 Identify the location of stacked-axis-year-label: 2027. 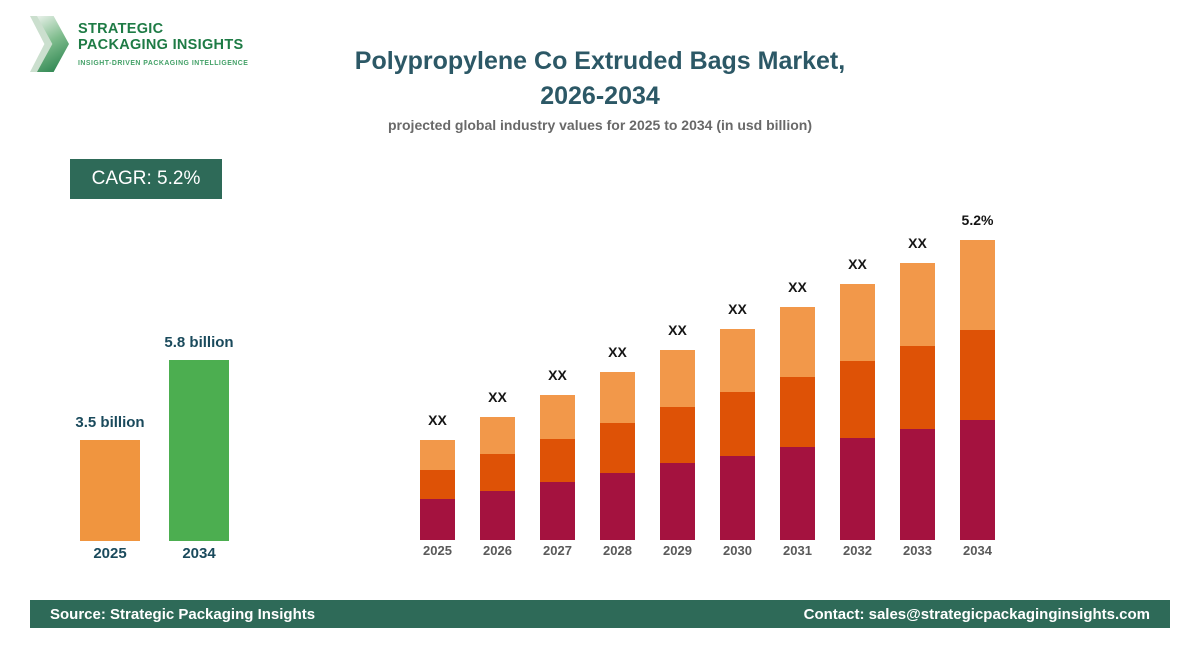
(557, 550).